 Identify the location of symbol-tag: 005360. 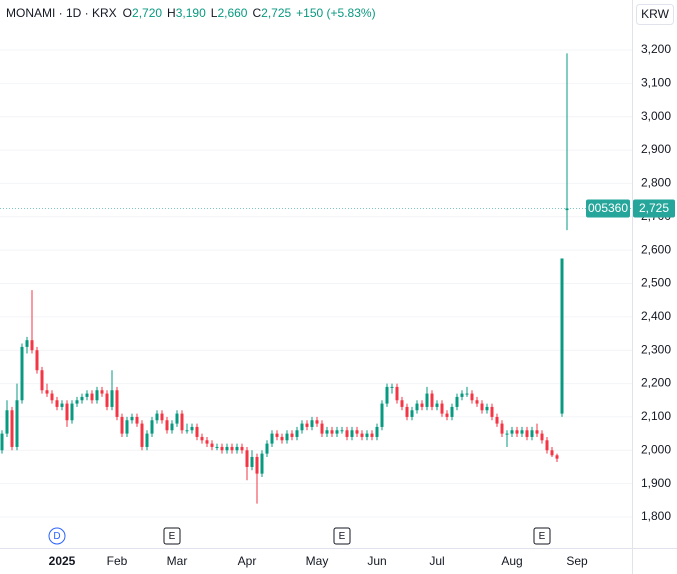
(608, 208).